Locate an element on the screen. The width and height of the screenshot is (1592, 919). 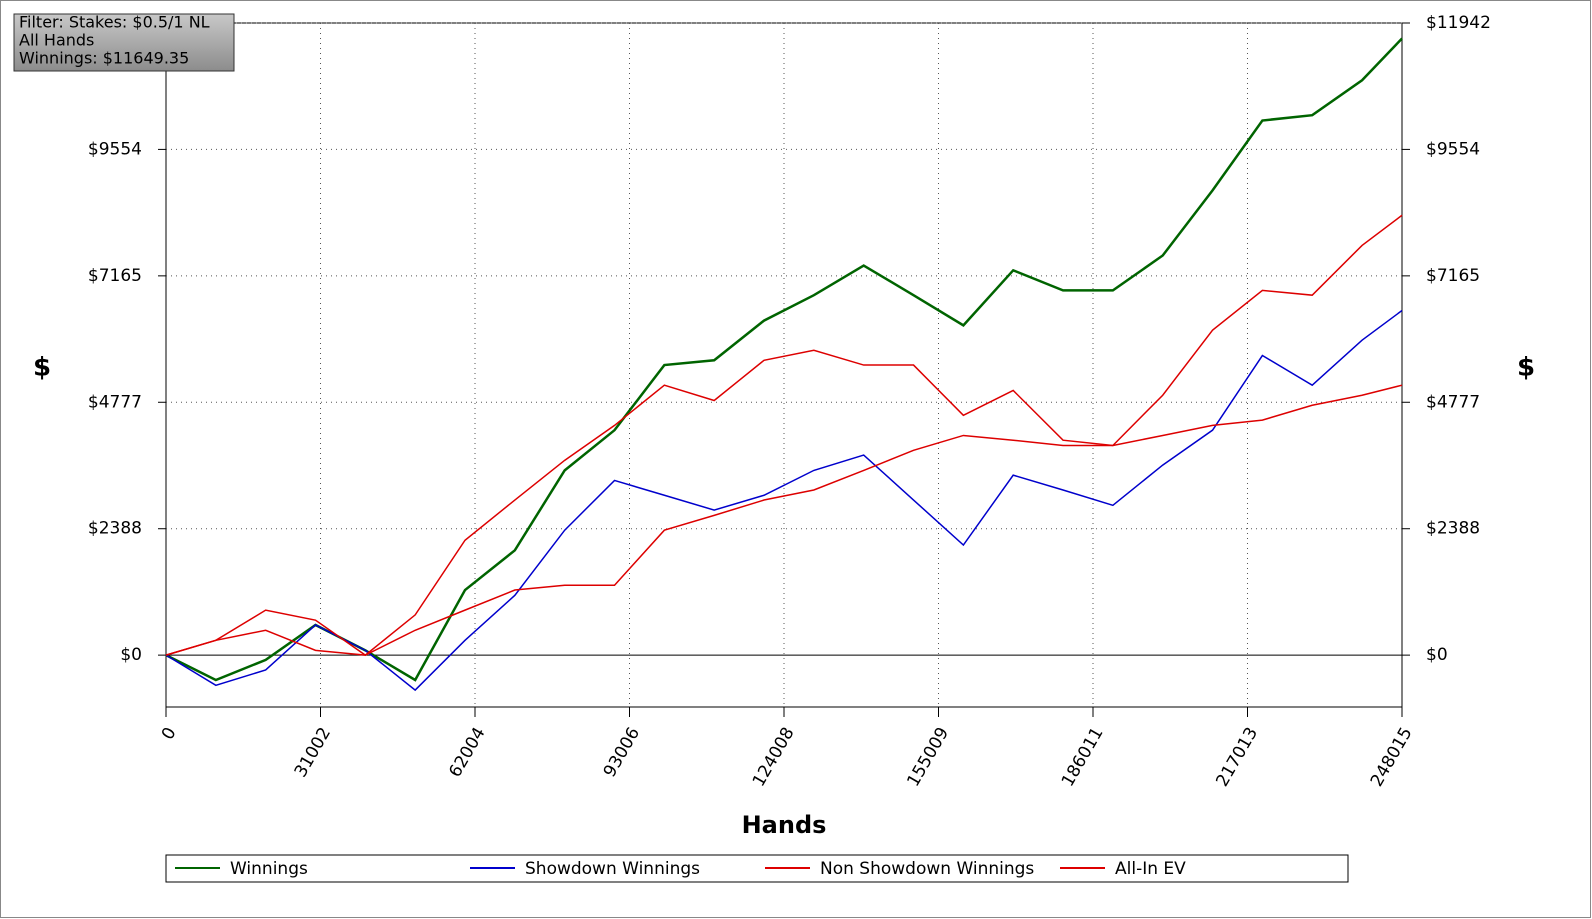
y2-tick-label: $7165 is located at coordinates (1453, 276).